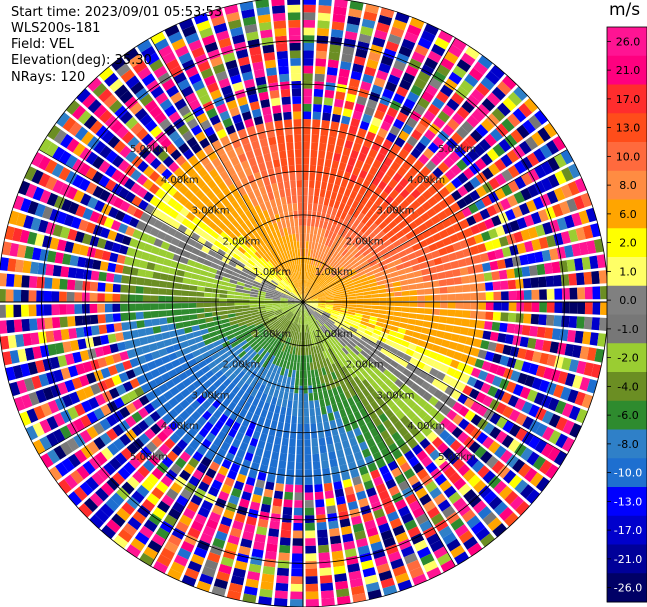  I want to click on colorbar-tick-label: -17.0, so click(628, 530).